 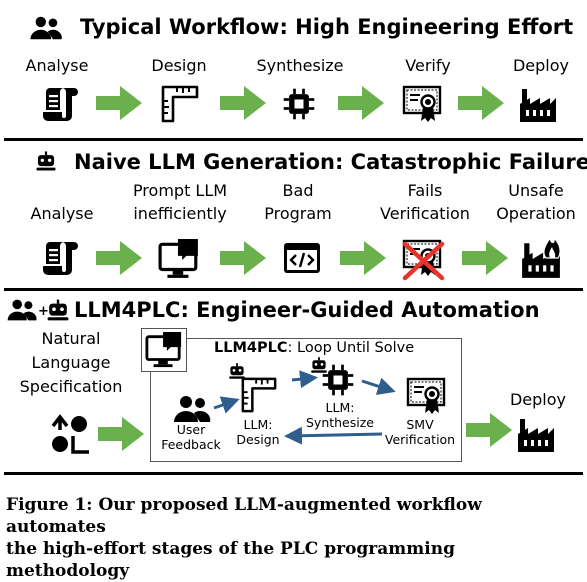 I want to click on step-label-line2: Verification, so click(x=425, y=213).